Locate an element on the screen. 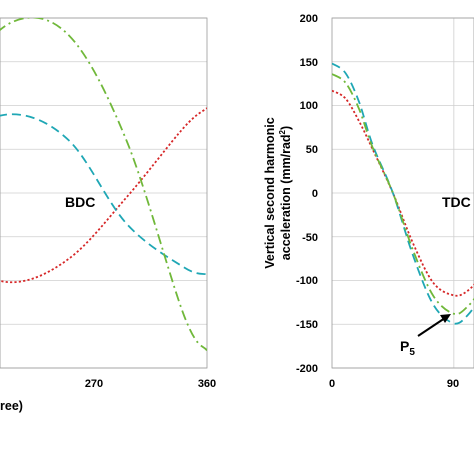 Image resolution: width=474 pixels, height=474 pixels. left-xtick-360: 360 is located at coordinates (207, 384).